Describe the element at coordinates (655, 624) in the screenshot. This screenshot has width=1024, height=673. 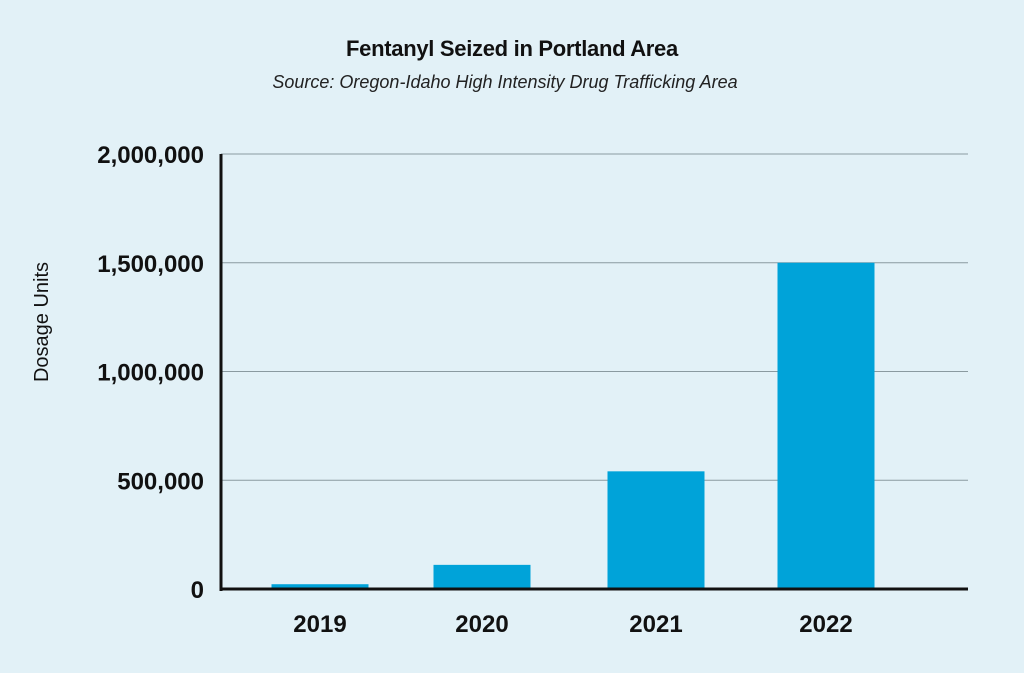
I see `x-tick-label: 2021` at that location.